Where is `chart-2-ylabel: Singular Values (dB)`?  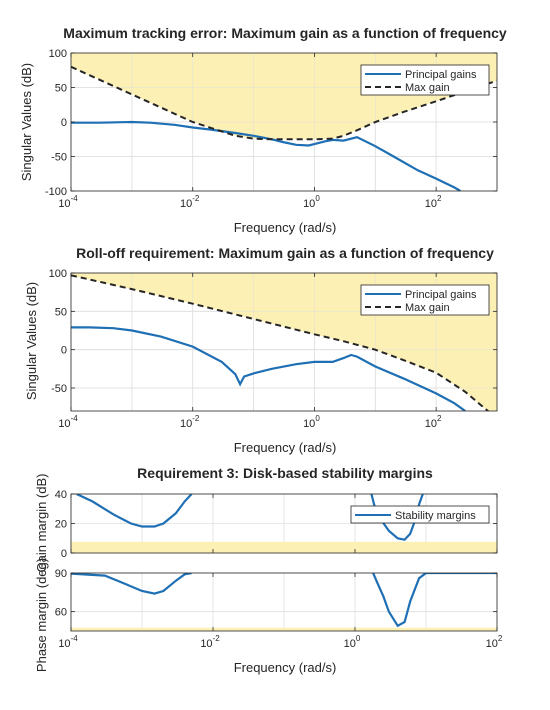
chart-2-ylabel: Singular Values (dB) is located at coordinates (31, 341).